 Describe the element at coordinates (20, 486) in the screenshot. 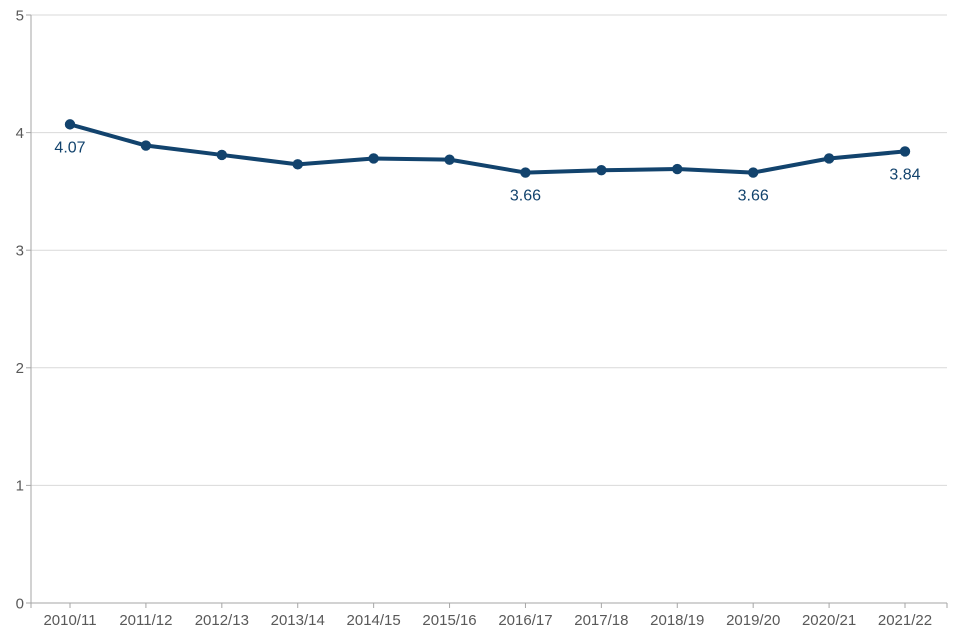

I see `y-axis-tick-label: 1` at that location.